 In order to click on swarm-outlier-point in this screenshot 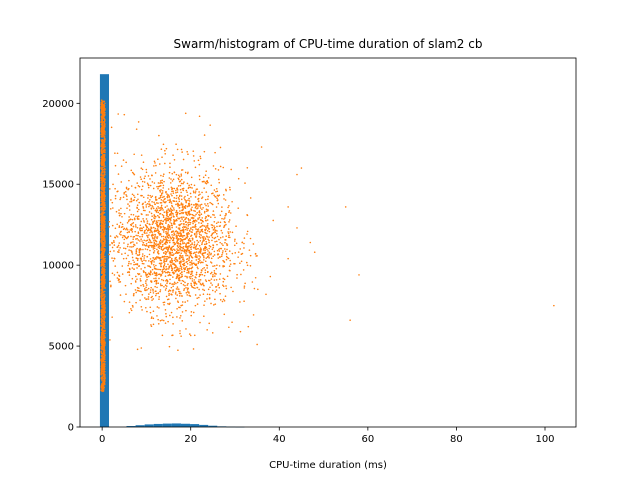, I will do `click(124, 114)`.